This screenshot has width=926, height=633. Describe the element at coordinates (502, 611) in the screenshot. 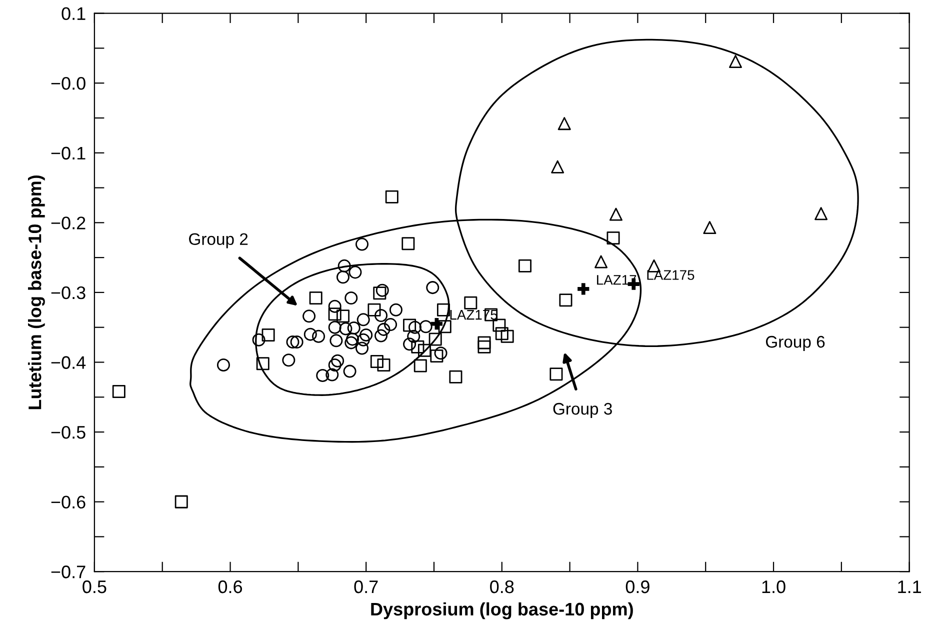

I see `x-axis-title: Dysprosium (log base-10 ppm)` at that location.